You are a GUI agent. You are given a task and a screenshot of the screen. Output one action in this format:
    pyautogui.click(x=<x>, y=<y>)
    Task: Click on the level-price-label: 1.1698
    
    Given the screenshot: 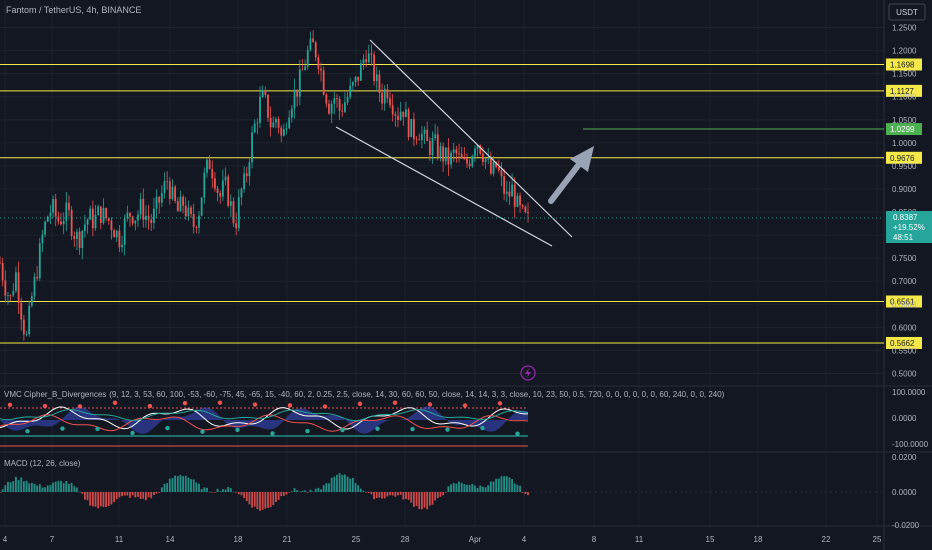 What is the action you would take?
    pyautogui.click(x=902, y=64)
    